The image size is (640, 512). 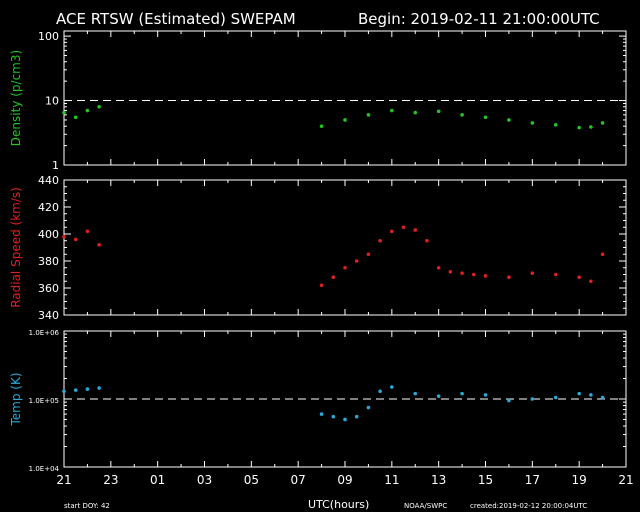 What do you see at coordinates (391, 480) in the screenshot?
I see `x-tick-label: 11` at bounding box center [391, 480].